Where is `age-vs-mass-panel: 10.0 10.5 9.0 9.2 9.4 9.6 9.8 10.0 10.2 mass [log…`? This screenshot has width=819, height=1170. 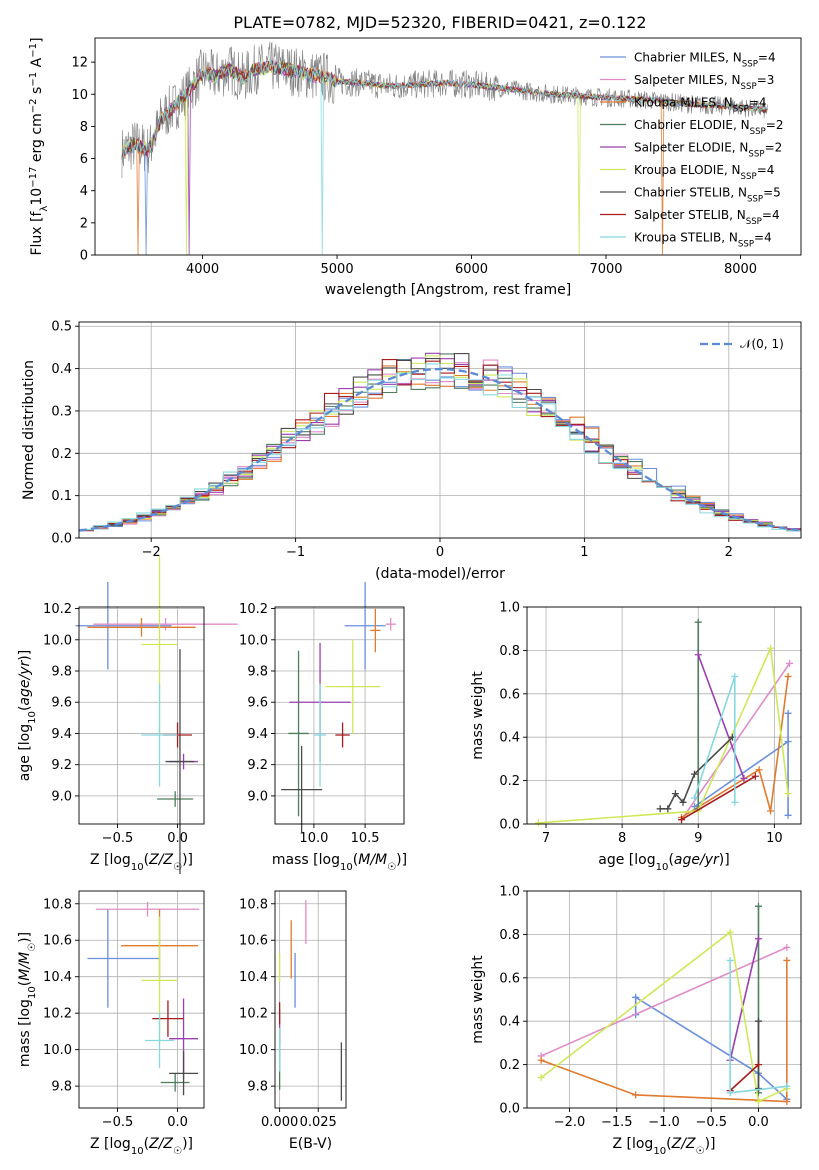 age-vs-mass-panel: 10.0 10.5 9.0 9.2 9.4 9.6 9.8 10.0 10.2 mass [log… is located at coordinates (323, 727).